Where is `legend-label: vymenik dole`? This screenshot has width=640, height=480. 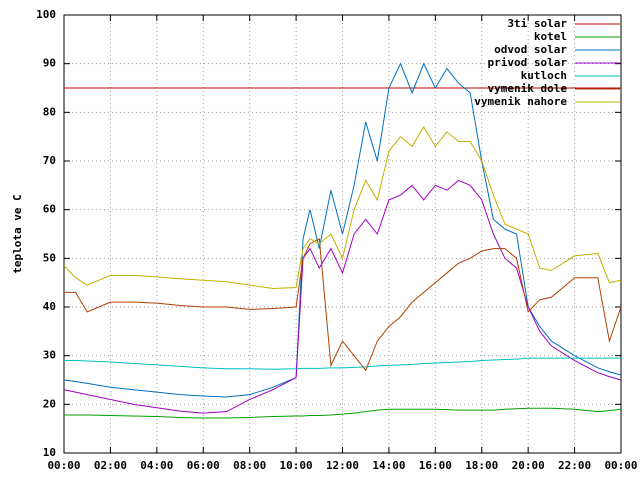
legend-label: vymenik dole is located at coordinates (528, 88).